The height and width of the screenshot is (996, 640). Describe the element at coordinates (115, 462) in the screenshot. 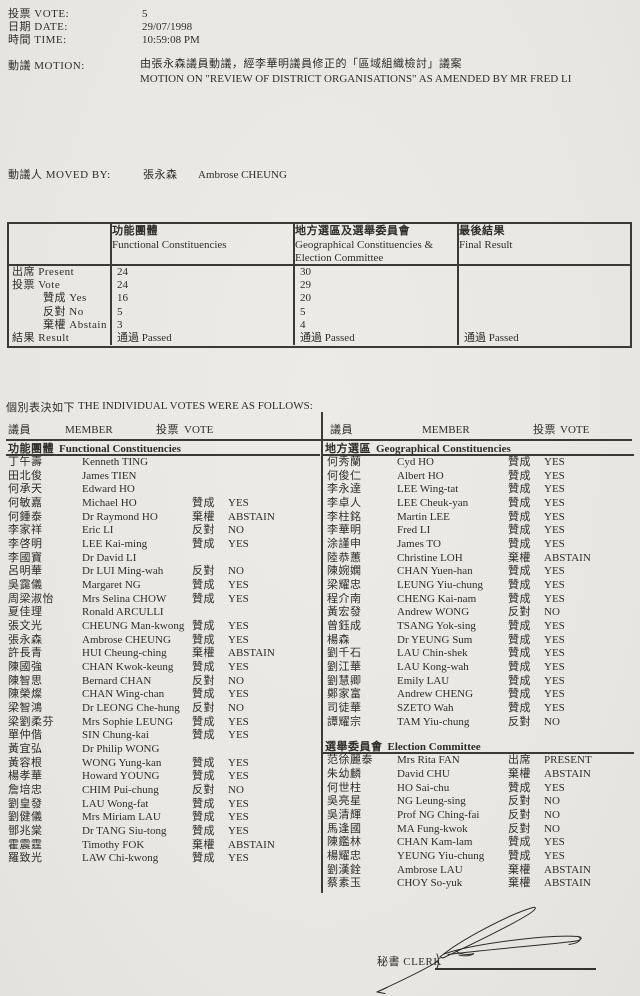

I see `member-name-en: Kenneth TING` at that location.